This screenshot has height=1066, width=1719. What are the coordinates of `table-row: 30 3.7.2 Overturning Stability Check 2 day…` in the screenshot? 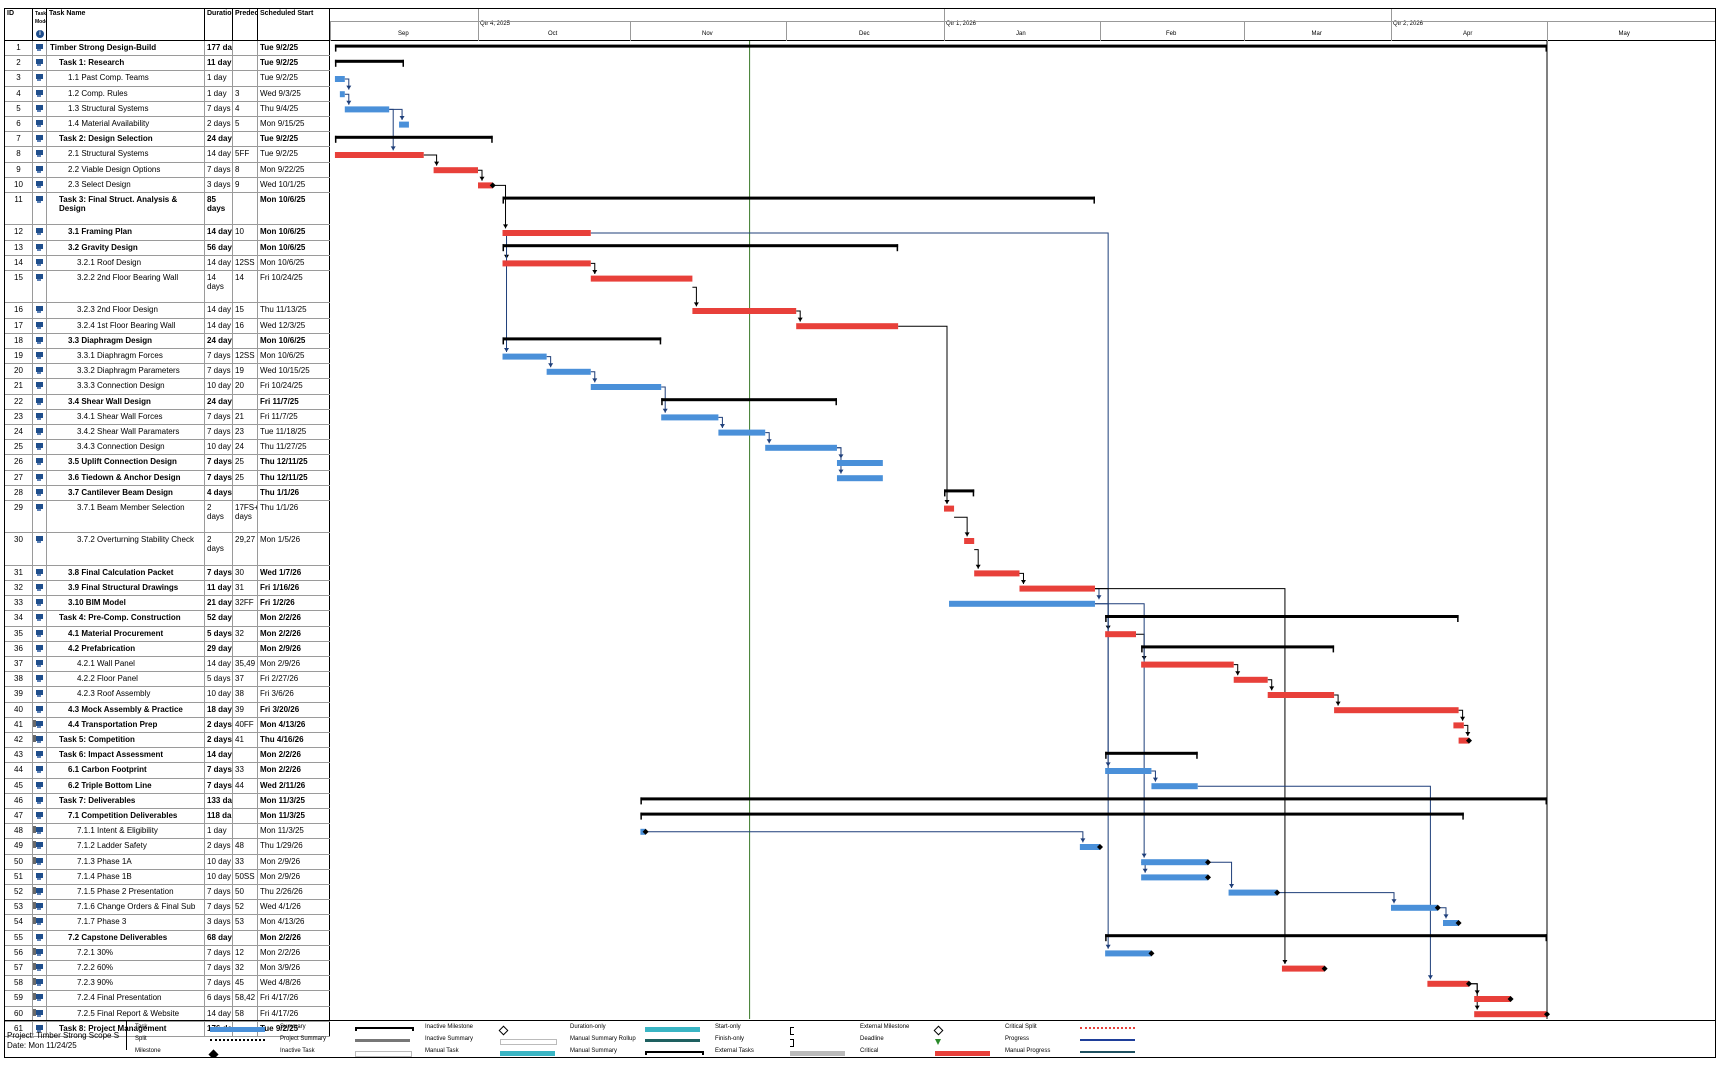 It's located at (167, 549).